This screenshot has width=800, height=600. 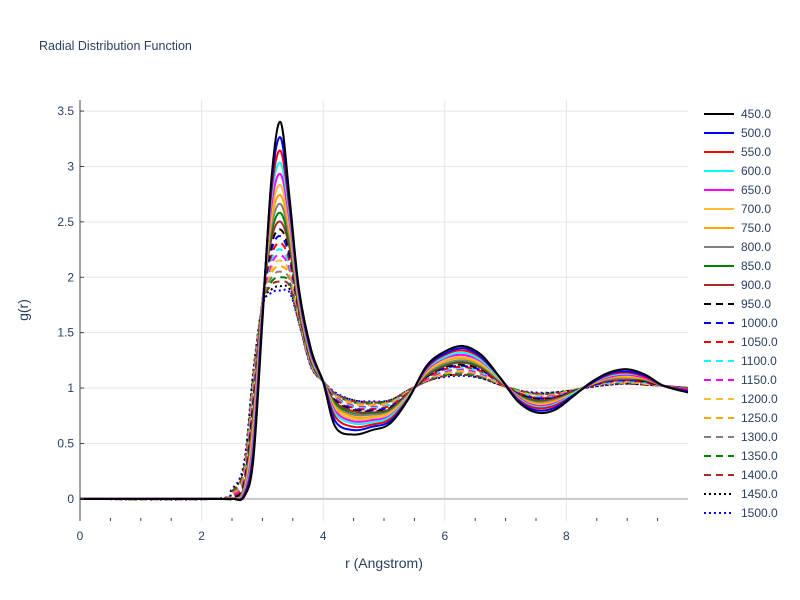 I want to click on legend-item: 1000.0, so click(x=741, y=323).